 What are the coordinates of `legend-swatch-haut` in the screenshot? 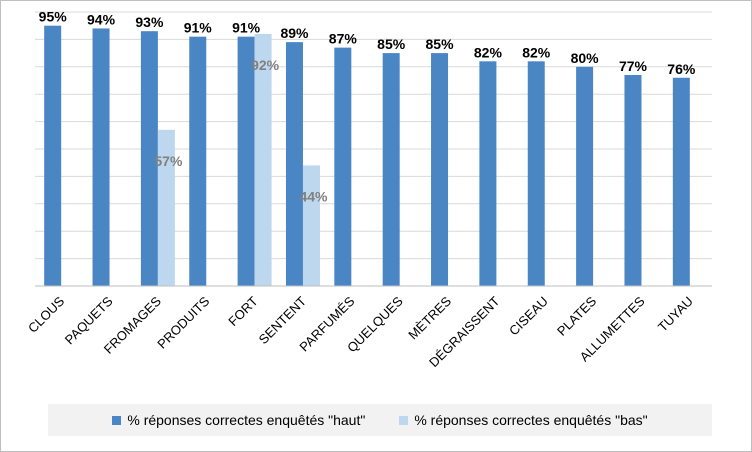 It's located at (117, 420).